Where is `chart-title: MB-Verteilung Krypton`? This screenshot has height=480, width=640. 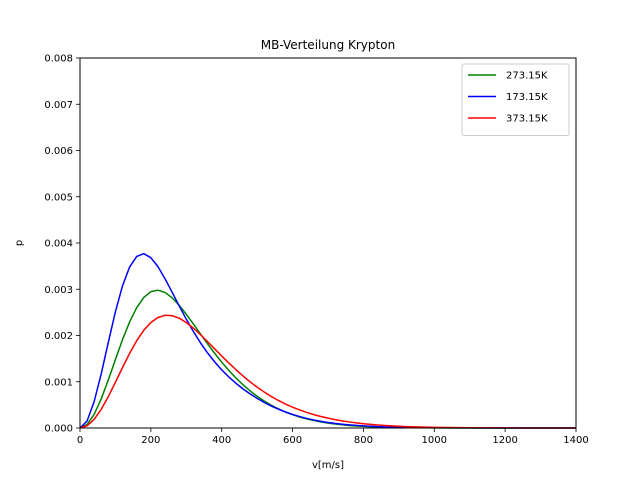 chart-title: MB-Verteilung Krypton is located at coordinates (328, 45).